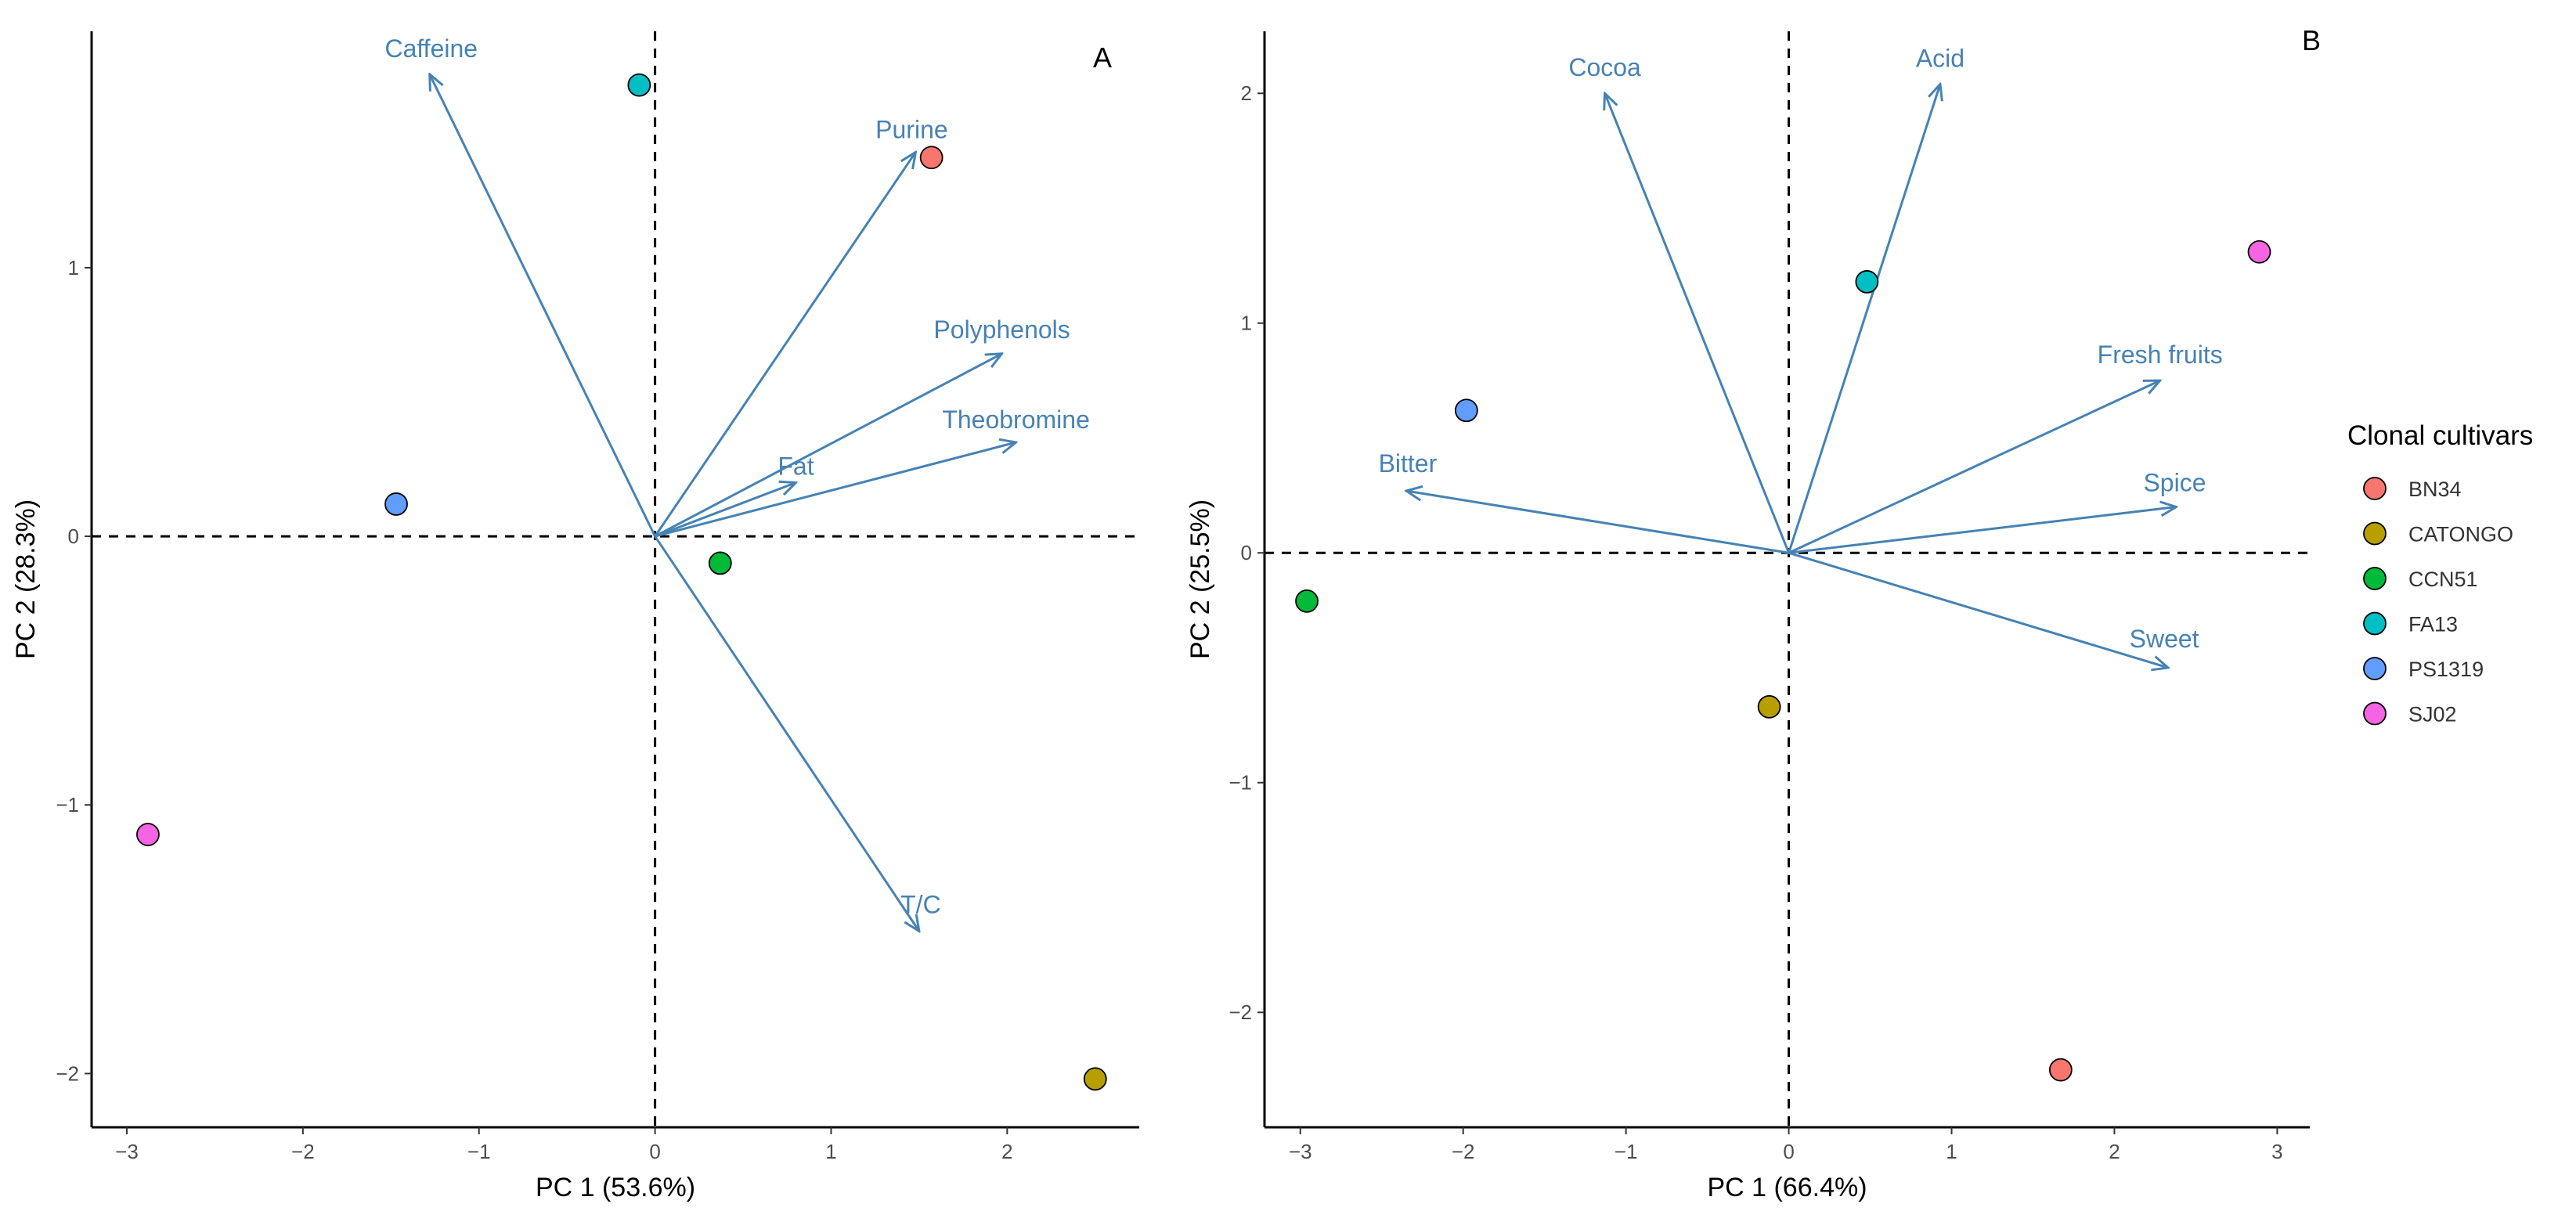 The width and height of the screenshot is (2576, 1222). What do you see at coordinates (1200, 579) in the screenshot?
I see `panel-b-y-axis-title: PC 2 (25.5%)` at bounding box center [1200, 579].